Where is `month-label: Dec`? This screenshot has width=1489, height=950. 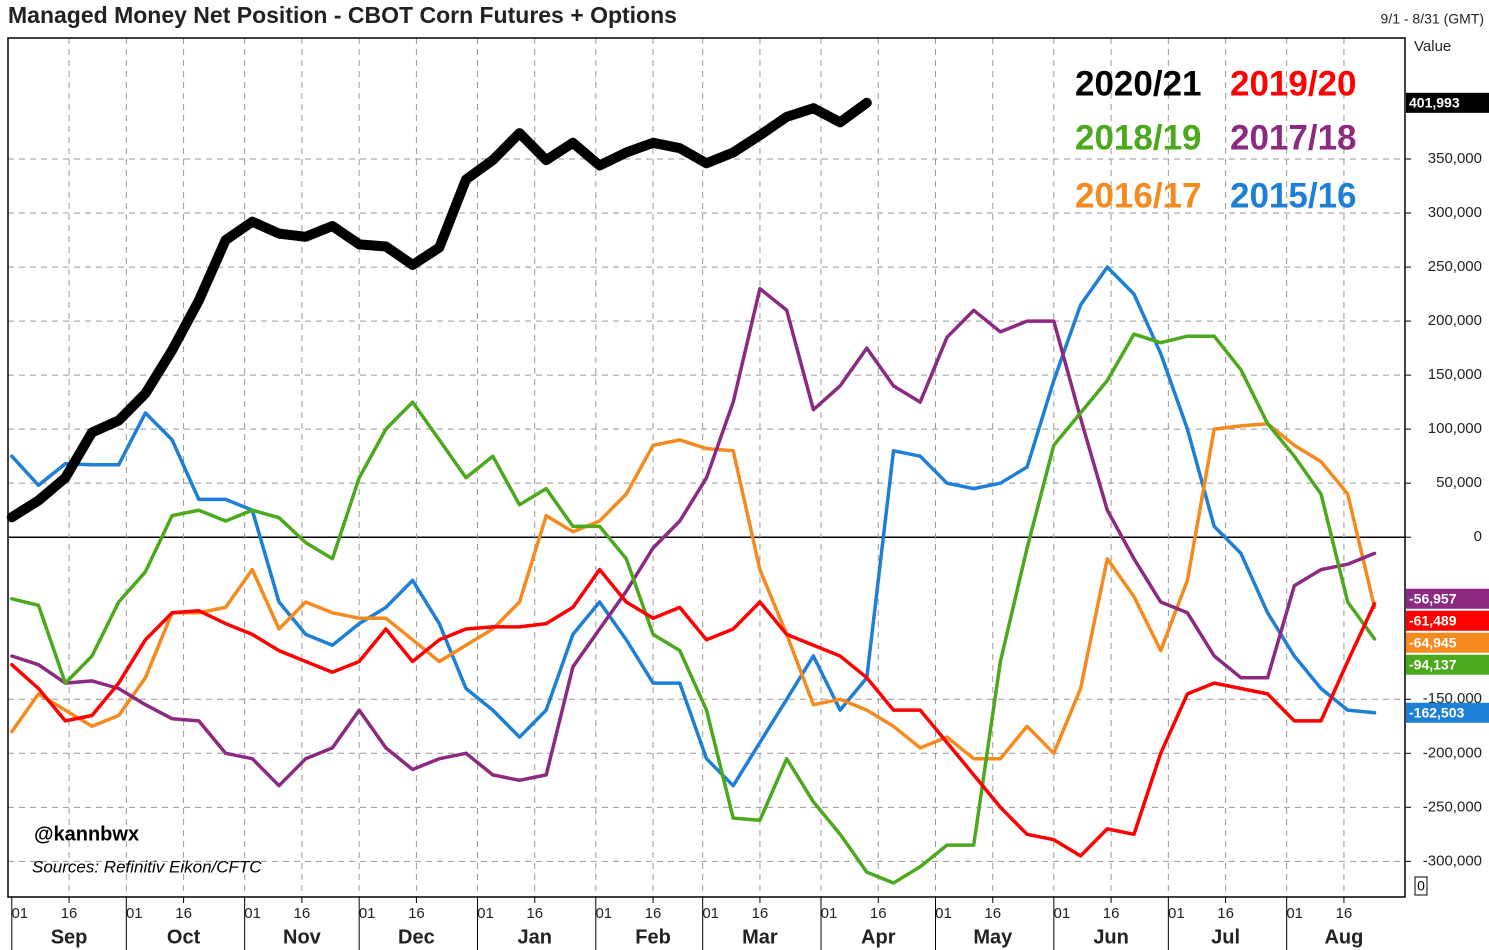
month-label: Dec is located at coordinates (416, 937).